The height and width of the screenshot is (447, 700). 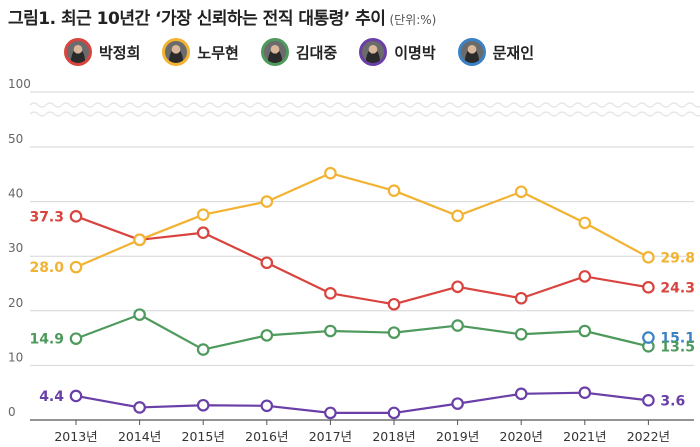 What do you see at coordinates (51, 397) in the screenshot?
I see `data-label: 4.4` at bounding box center [51, 397].